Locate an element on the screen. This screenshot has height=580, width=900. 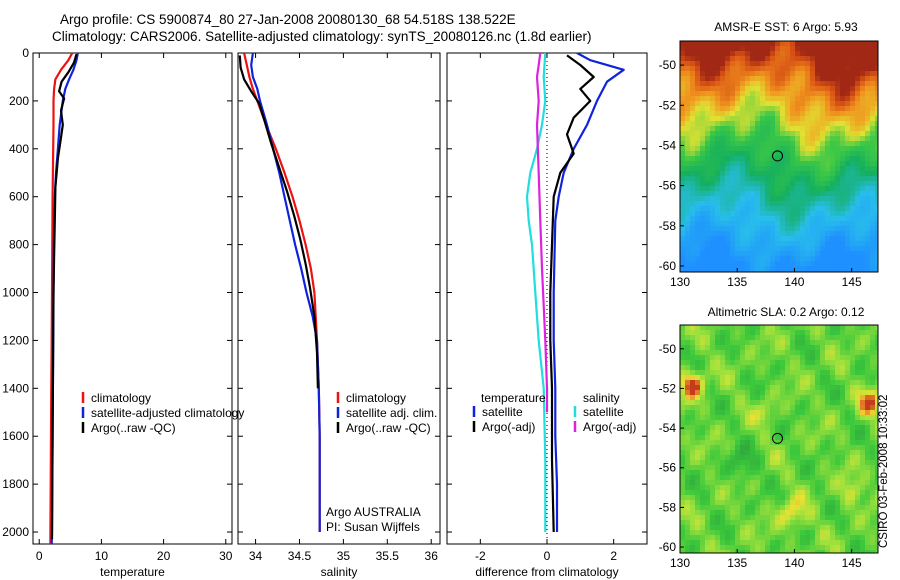
sst-map-ytick-label: -58 is located at coordinates (668, 226).